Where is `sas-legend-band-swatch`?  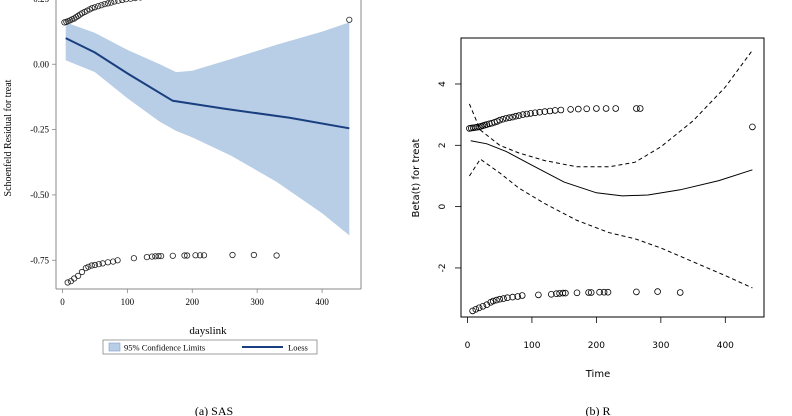 sas-legend-band-swatch is located at coordinates (114, 347).